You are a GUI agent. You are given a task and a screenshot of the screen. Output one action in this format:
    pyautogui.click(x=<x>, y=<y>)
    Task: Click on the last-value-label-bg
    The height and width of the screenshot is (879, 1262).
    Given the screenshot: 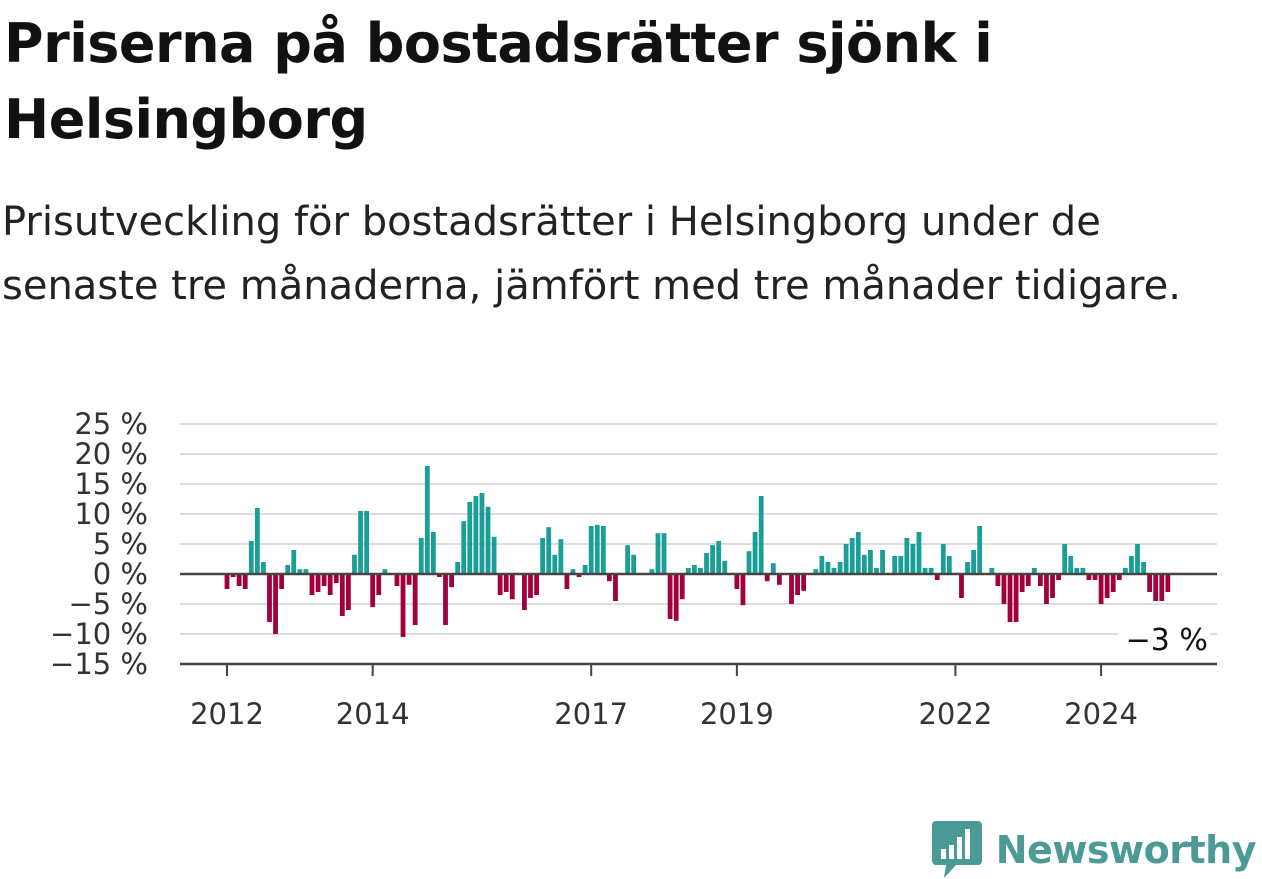 What is the action you would take?
    pyautogui.click(x=1163, y=641)
    